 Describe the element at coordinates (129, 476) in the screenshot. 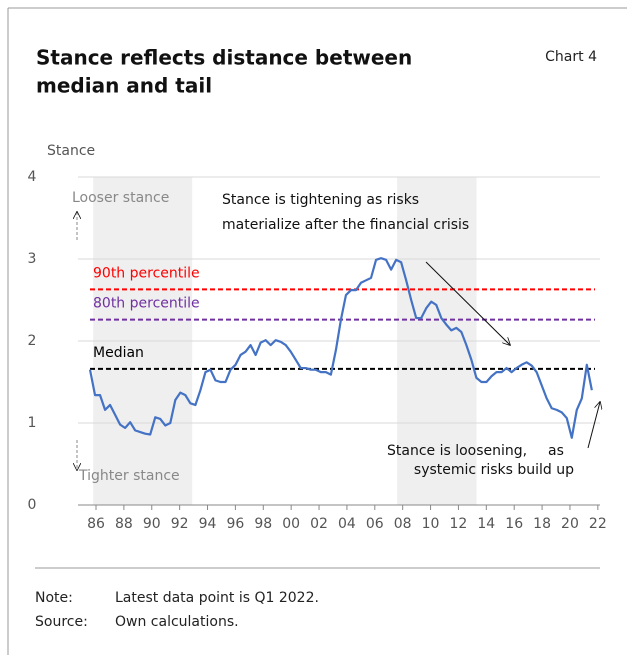

I see `annotation: Tighter stance` at that location.